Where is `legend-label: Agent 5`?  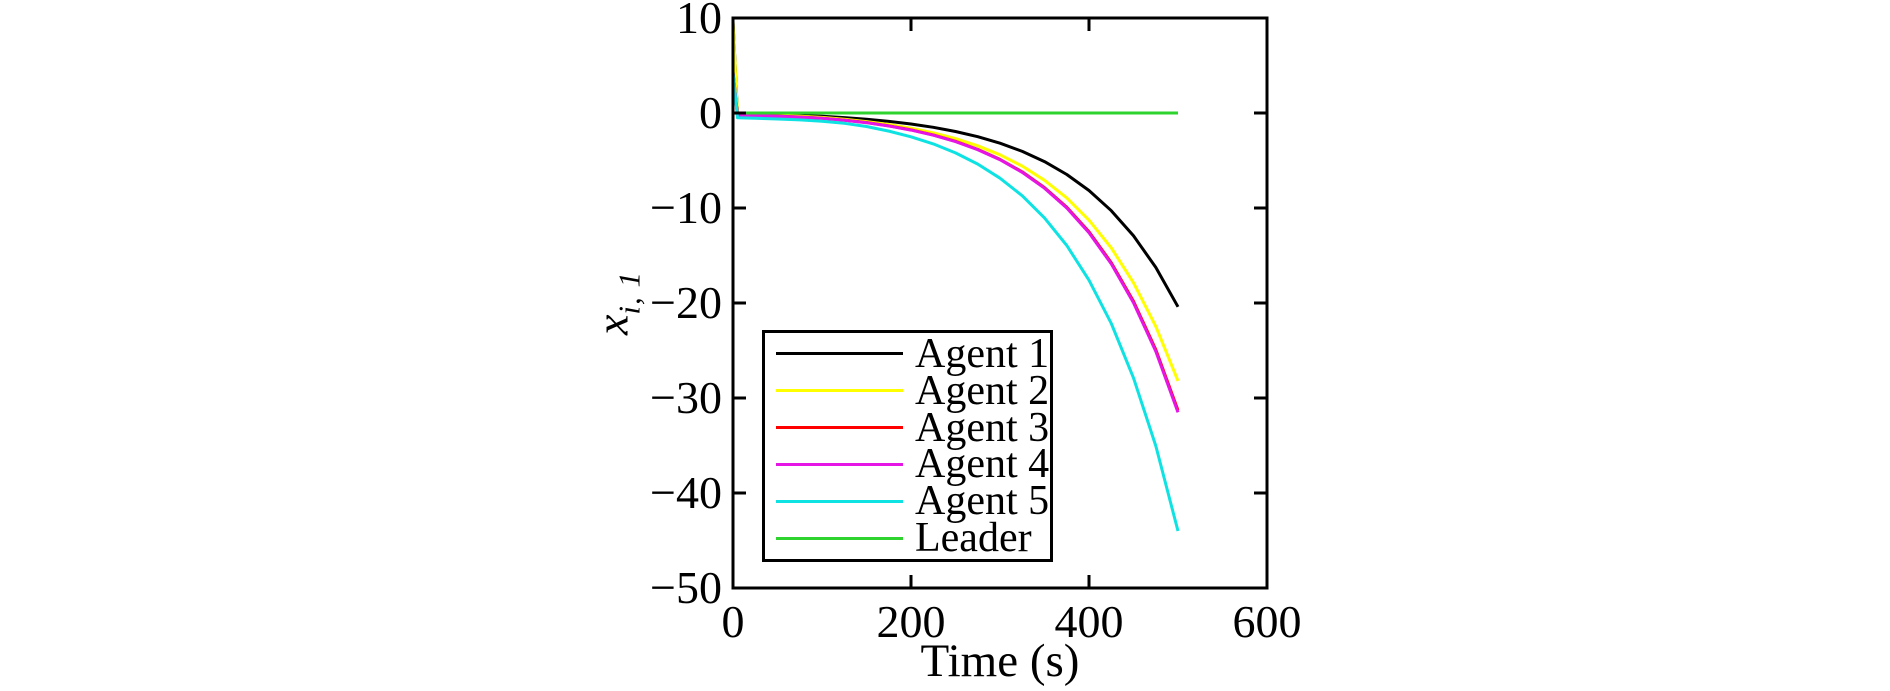
legend-label: Agent 5 is located at coordinates (982, 501).